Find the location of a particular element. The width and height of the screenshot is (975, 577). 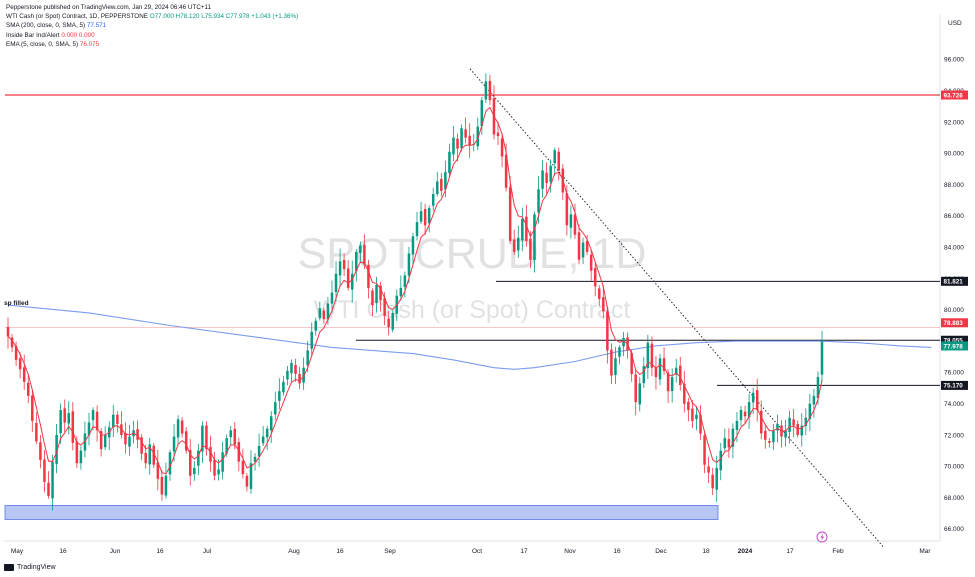

indicator-sma-row: SMA (200, close, 0, SMA, 5) 77.571 is located at coordinates (152, 25).